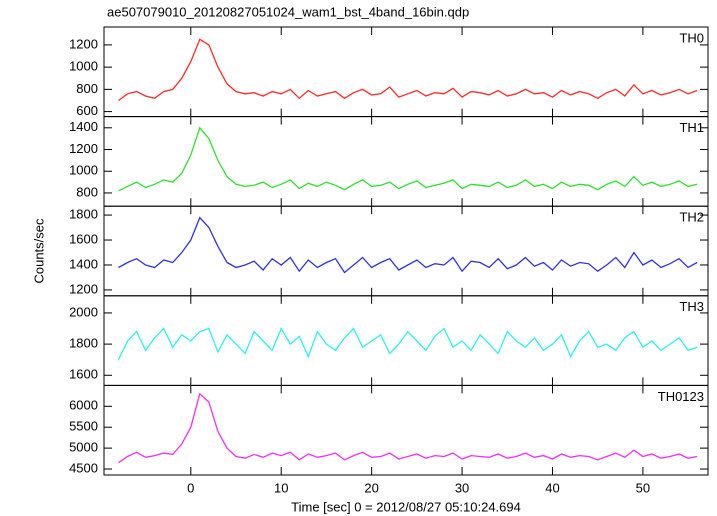  What do you see at coordinates (190, 487) in the screenshot?
I see `x-tick-label: 0` at bounding box center [190, 487].